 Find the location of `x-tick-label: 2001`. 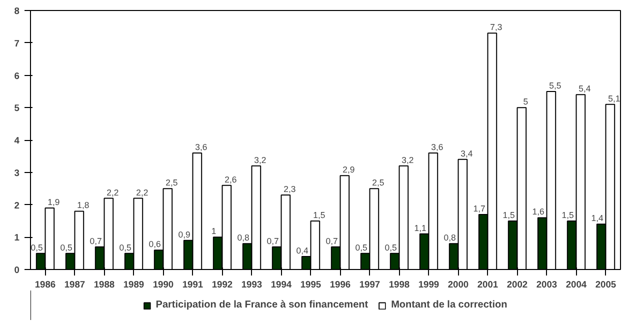

x-tick-label: 2001 is located at coordinates (487, 285).